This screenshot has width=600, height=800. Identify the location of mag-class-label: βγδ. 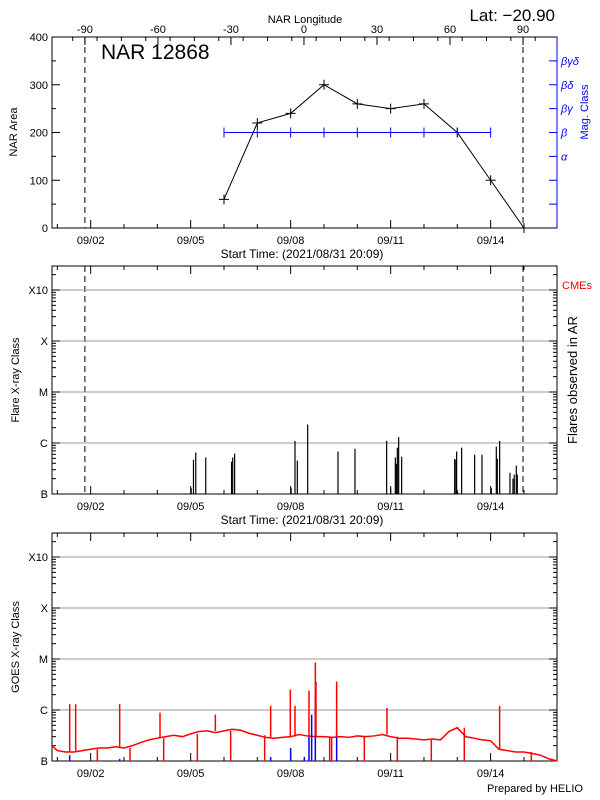
(570, 62).